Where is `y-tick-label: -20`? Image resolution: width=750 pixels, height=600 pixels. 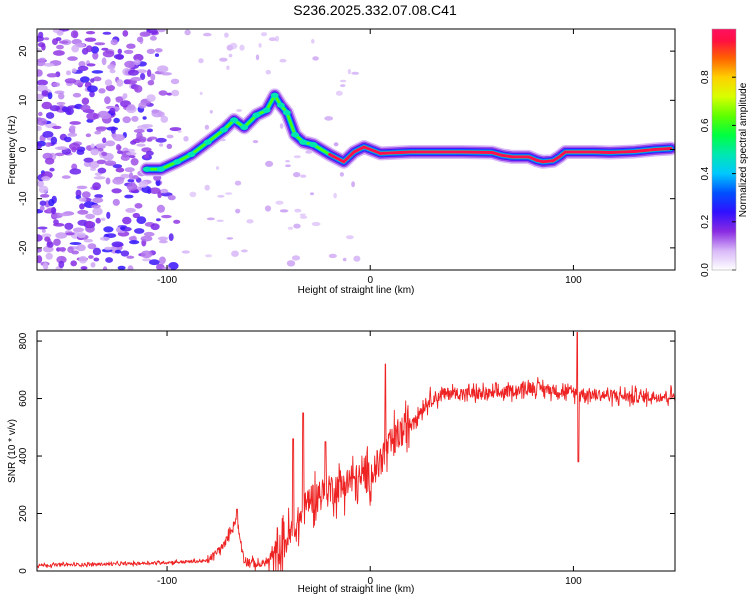
y-tick-label: -20 is located at coordinates (23, 247).